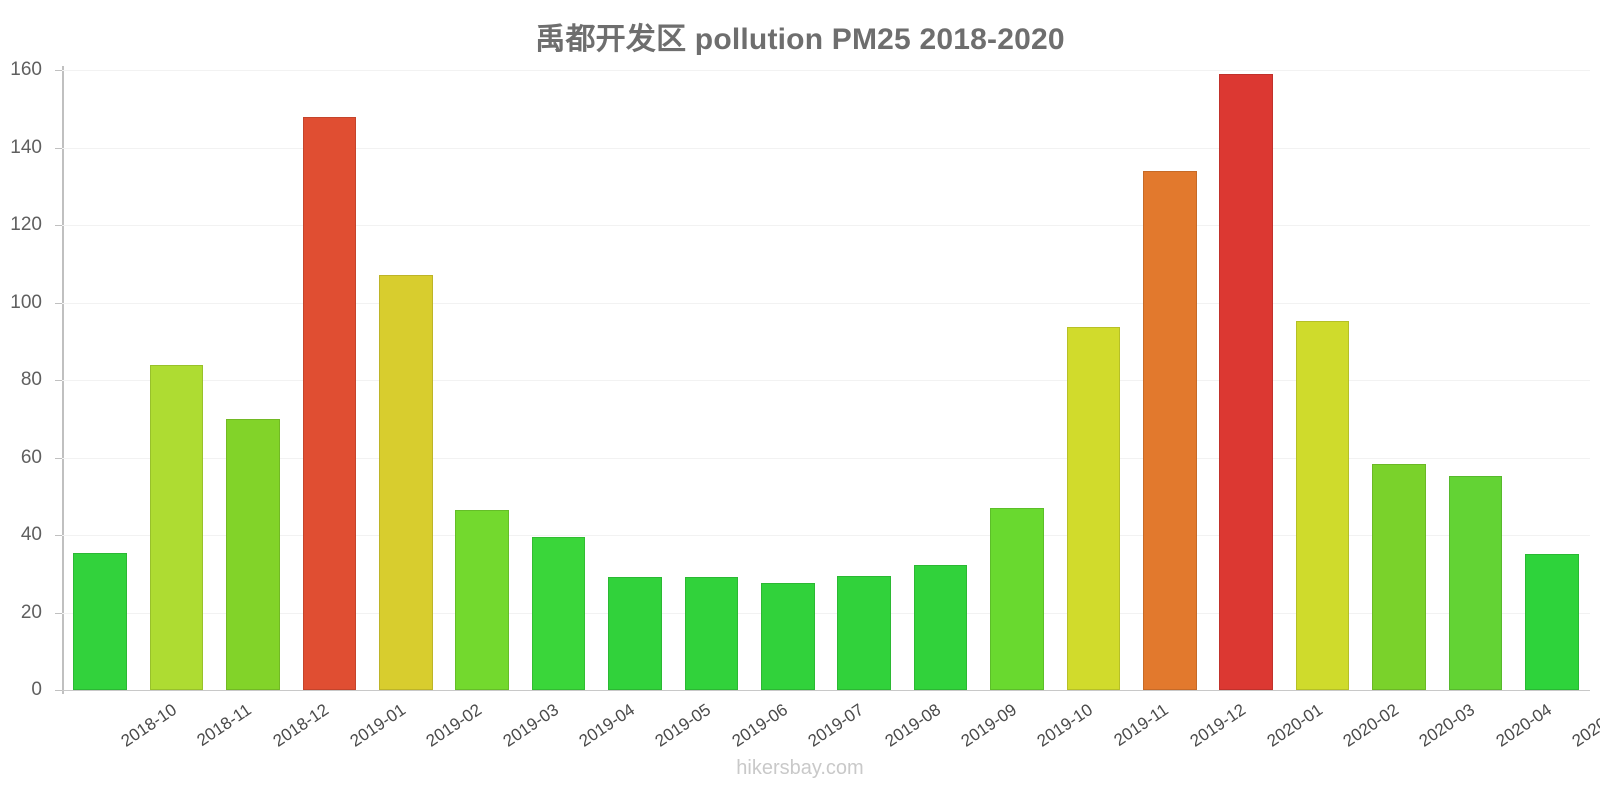 Image resolution: width=1600 pixels, height=800 pixels. Describe the element at coordinates (26, 69) in the screenshot. I see `y-tick-label: 160` at that location.